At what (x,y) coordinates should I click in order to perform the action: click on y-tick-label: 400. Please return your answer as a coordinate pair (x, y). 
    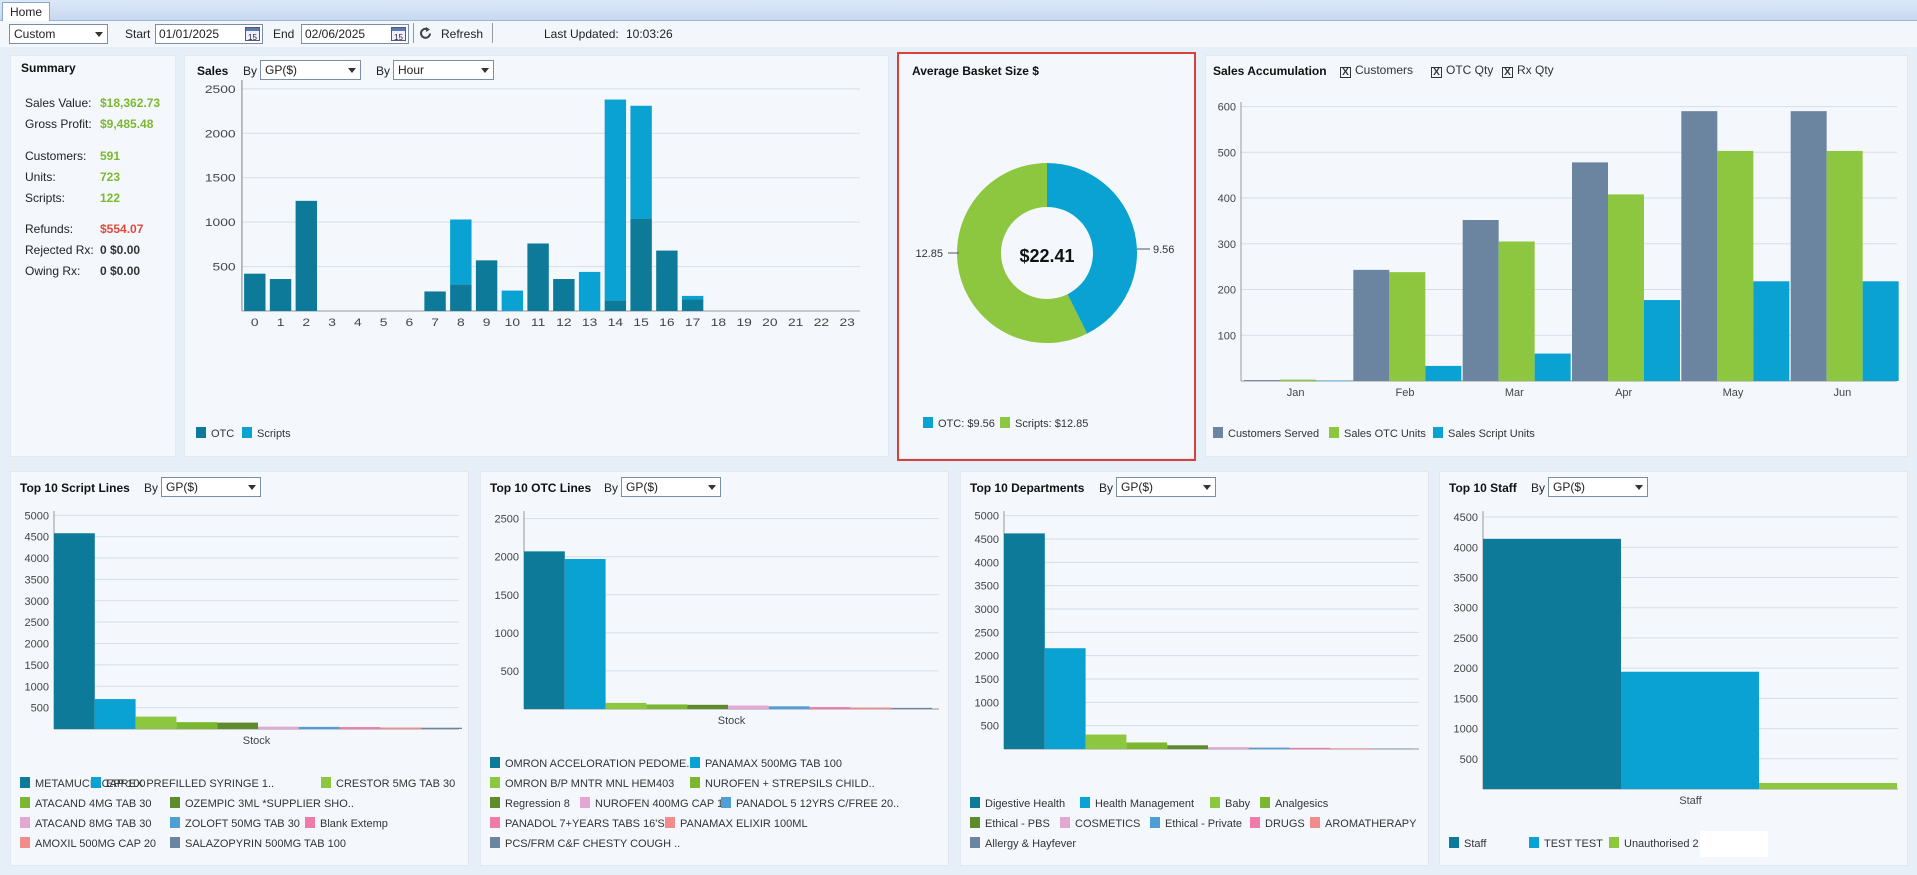
    Looking at the image, I should click on (1227, 199).